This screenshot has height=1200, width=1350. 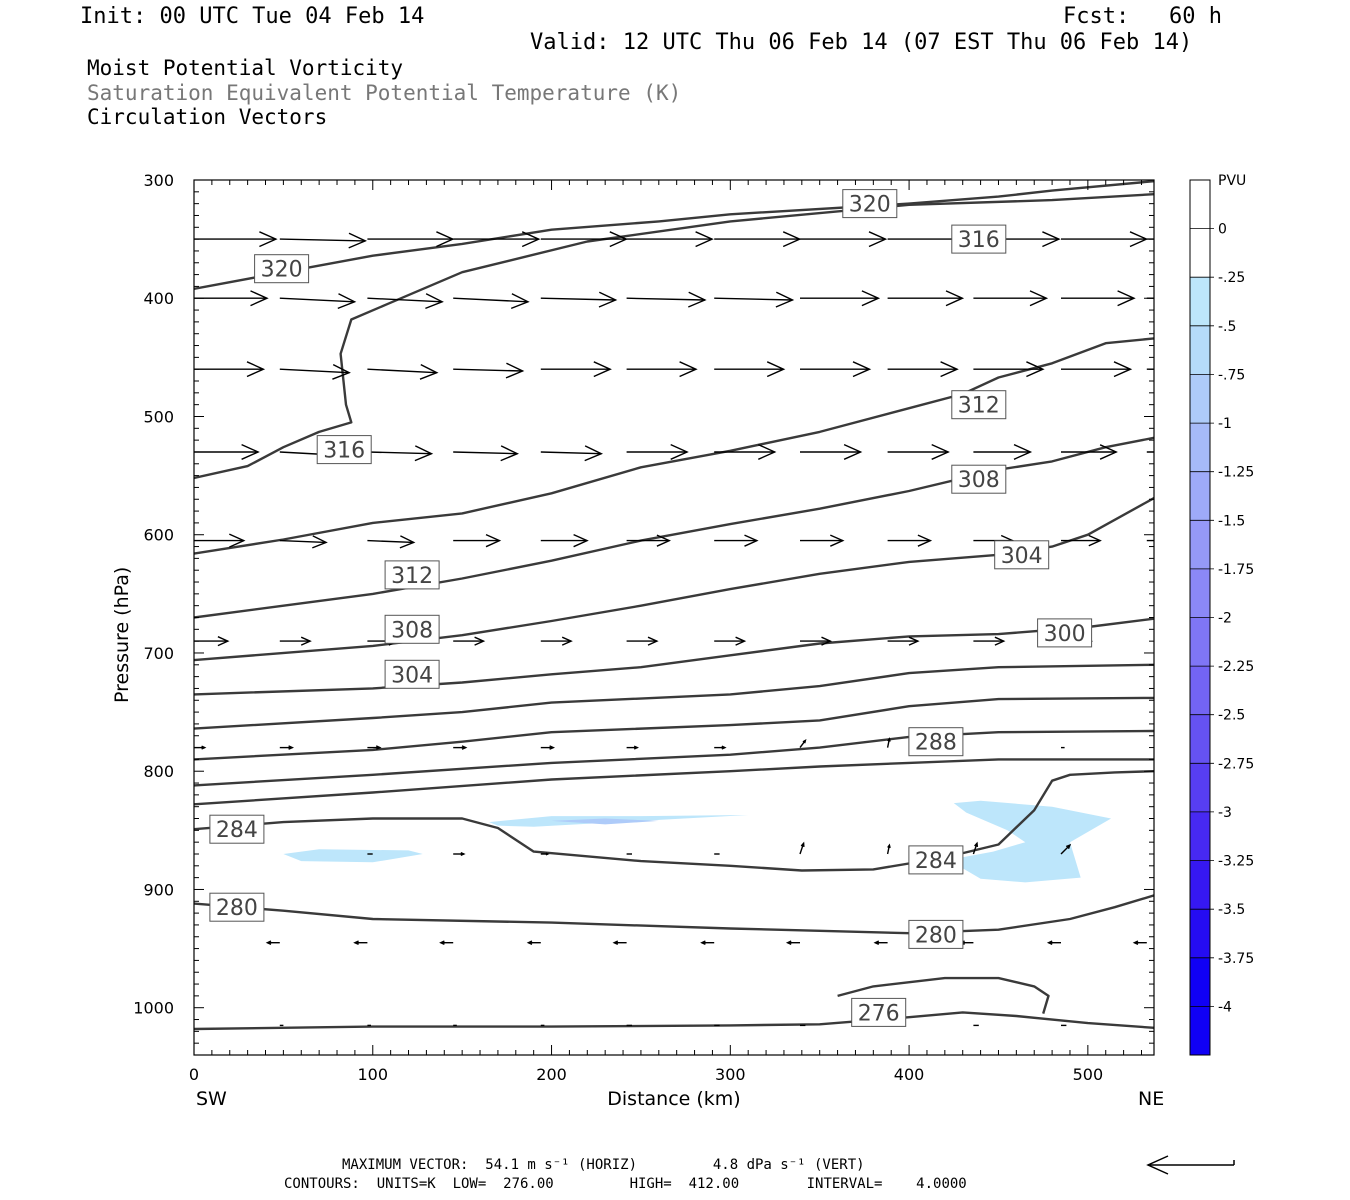 What do you see at coordinates (936, 935) in the screenshot?
I see `svg-text: 280` at bounding box center [936, 935].